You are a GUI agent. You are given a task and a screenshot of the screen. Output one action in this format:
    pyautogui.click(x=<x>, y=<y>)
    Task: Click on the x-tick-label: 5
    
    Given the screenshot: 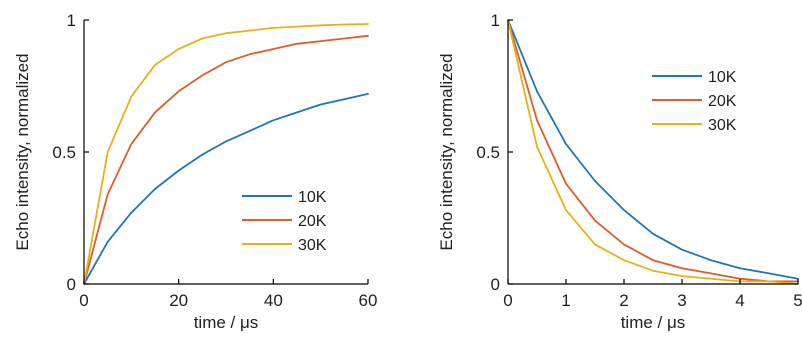 What is the action you would take?
    pyautogui.click(x=797, y=300)
    